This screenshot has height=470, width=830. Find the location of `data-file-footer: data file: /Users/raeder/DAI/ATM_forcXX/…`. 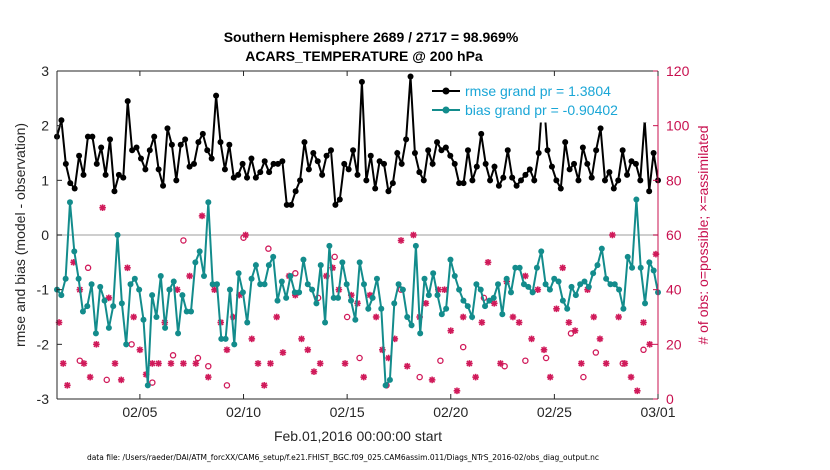

data-file-footer: data file: /Users/raeder/DAI/ATM_forcXX/… is located at coordinates (343, 457).